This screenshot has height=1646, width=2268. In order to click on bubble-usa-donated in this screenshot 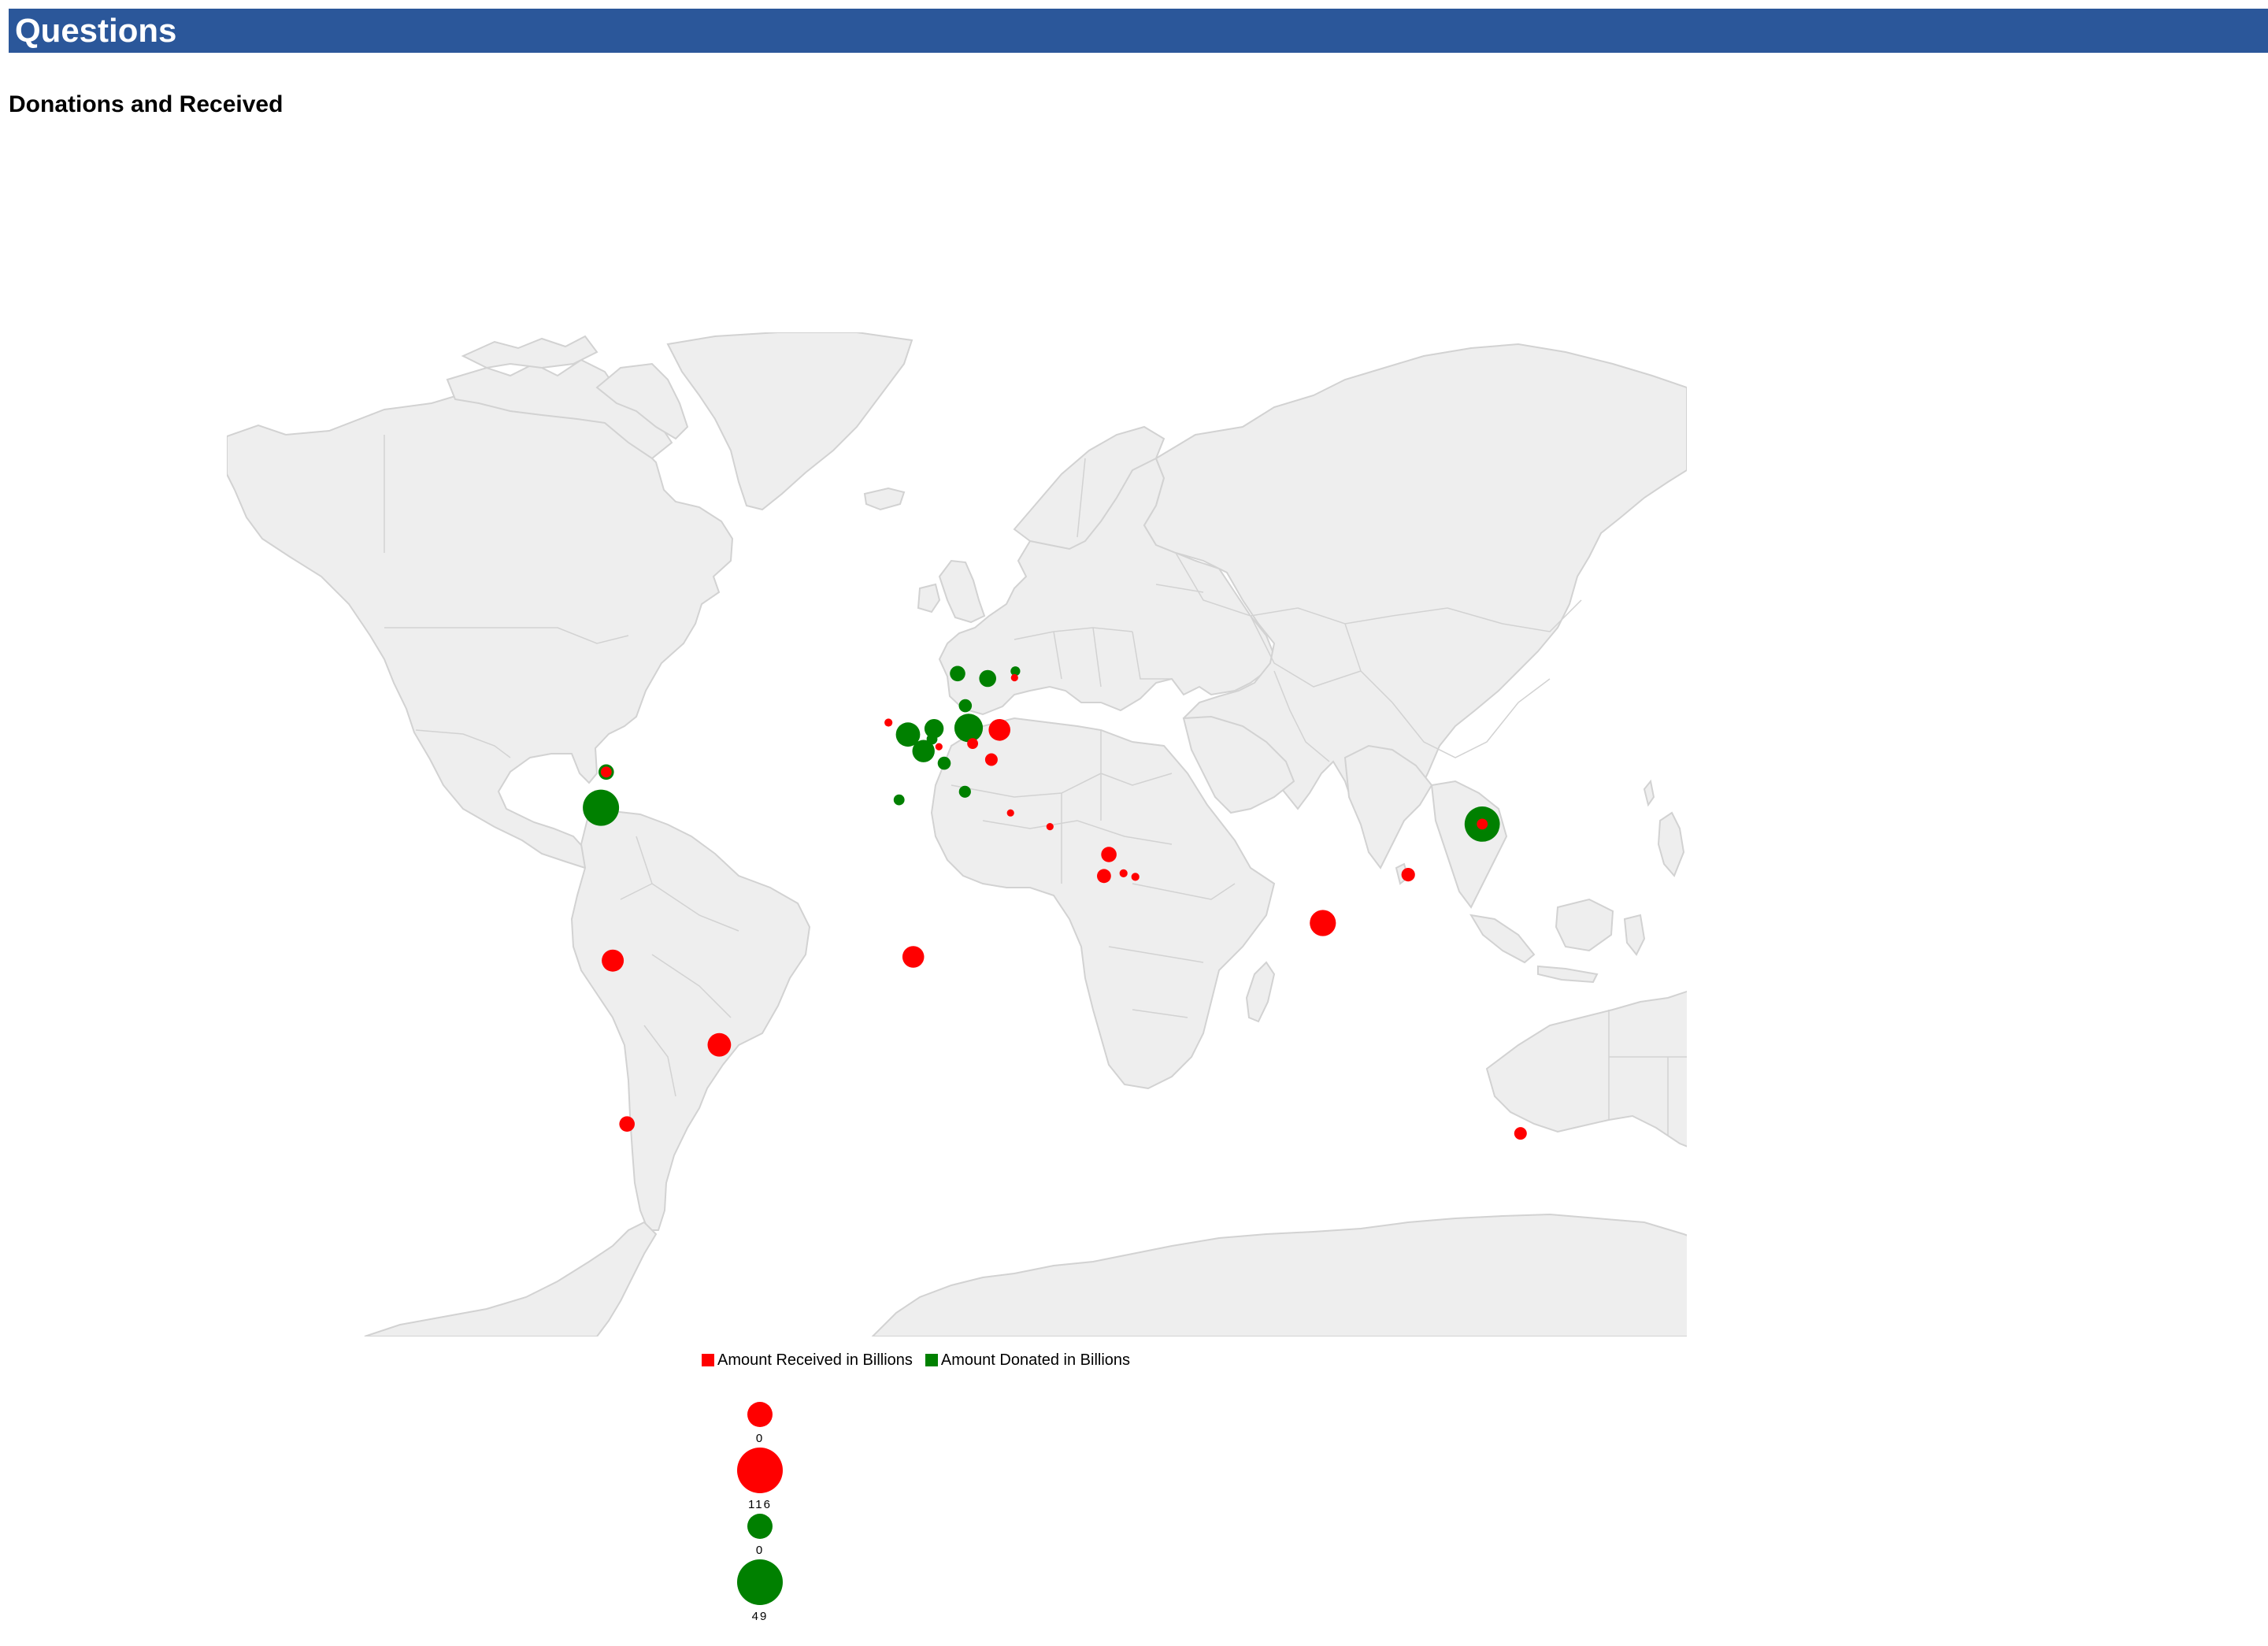, I will do `click(601, 808)`.